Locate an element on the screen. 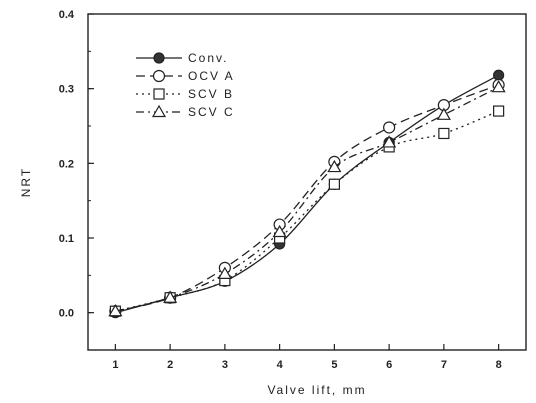 This screenshot has height=403, width=536. legend: Conv. OCV A SCV B SCV C is located at coordinates (185, 85).